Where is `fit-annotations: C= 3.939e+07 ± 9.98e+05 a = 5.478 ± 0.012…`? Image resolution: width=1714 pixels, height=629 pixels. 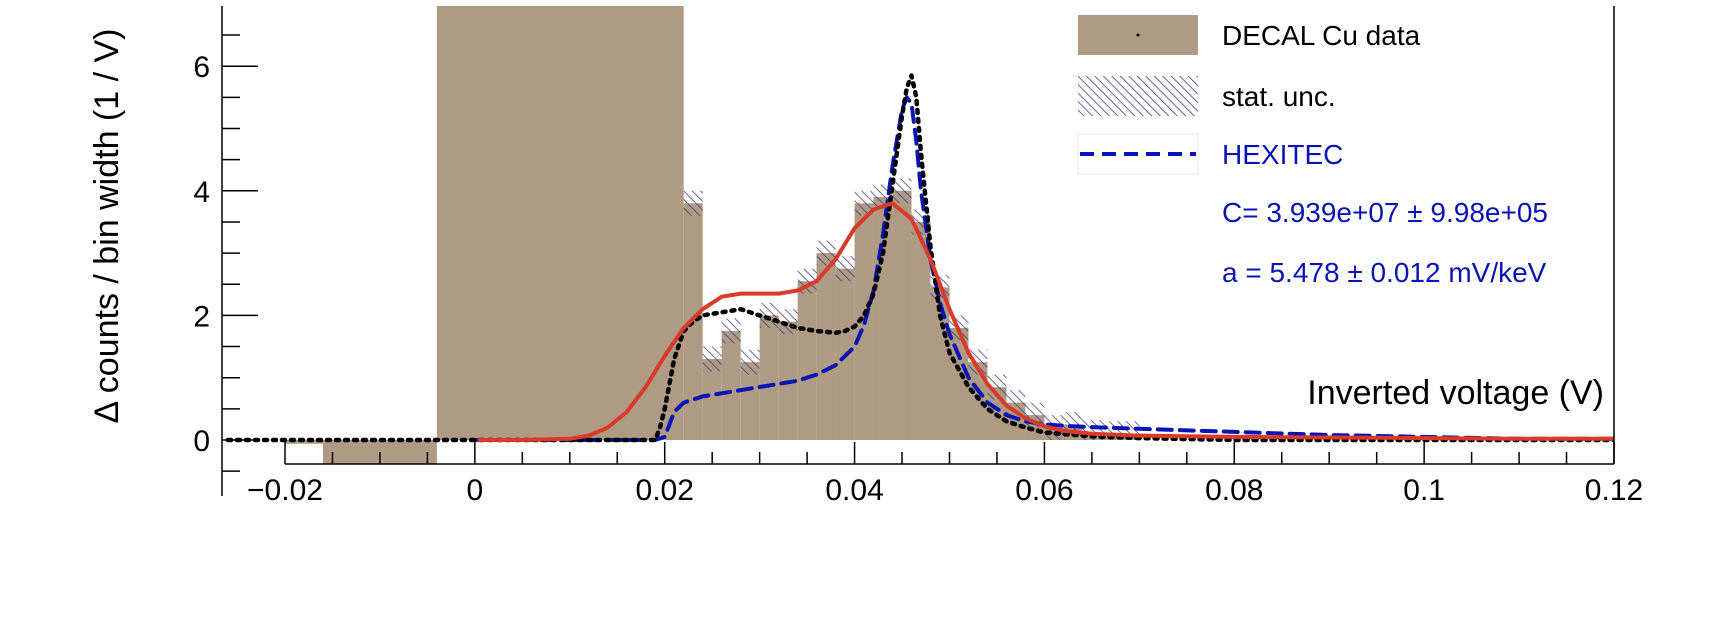 fit-annotations: C= 3.939e+07 ± 9.98e+05 a = 5.478 ± 0.012… is located at coordinates (1385, 242).